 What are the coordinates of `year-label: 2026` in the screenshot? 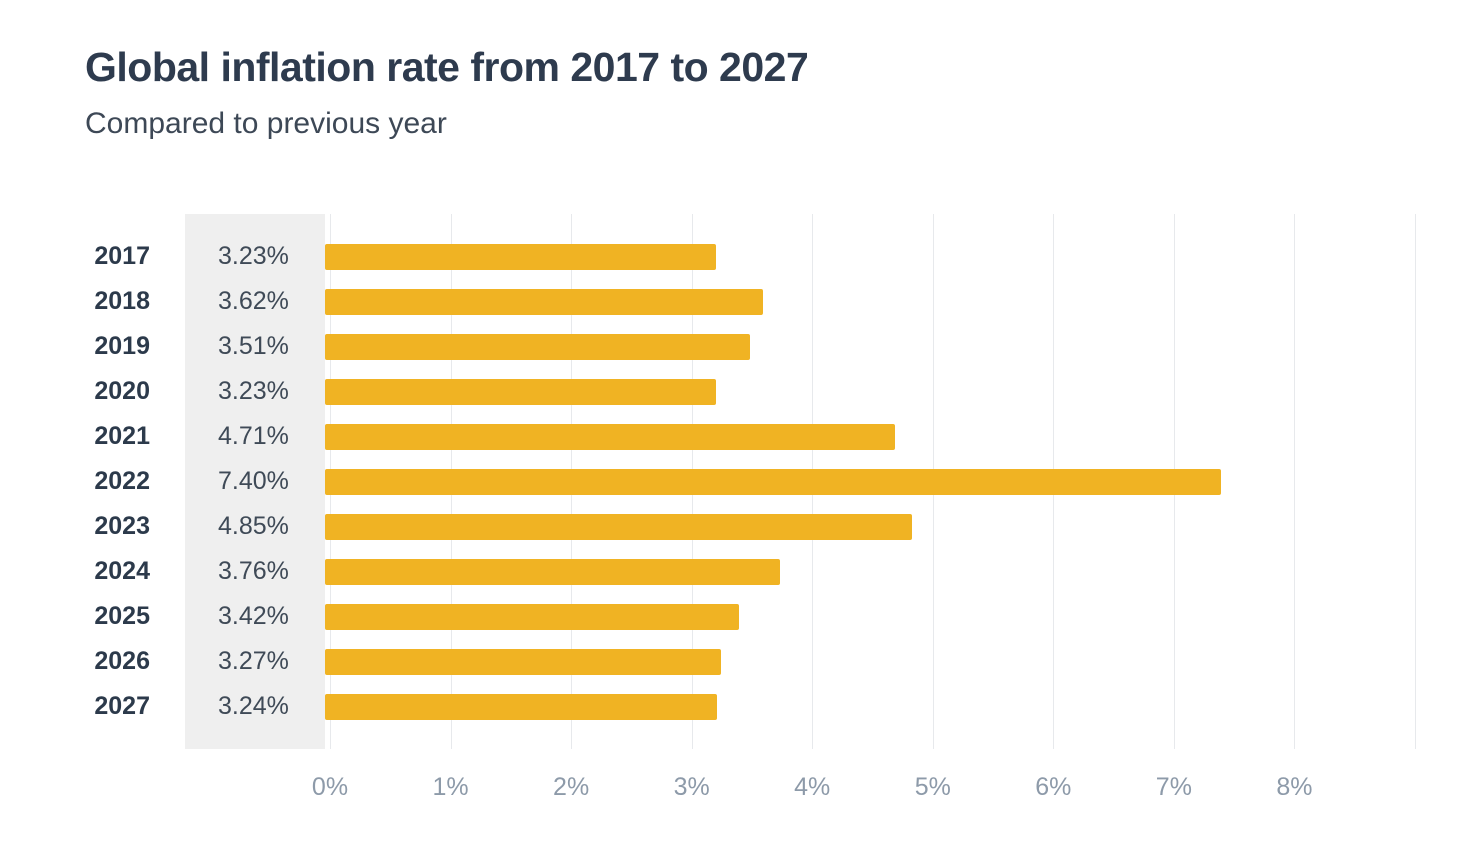 It's located at (122, 661).